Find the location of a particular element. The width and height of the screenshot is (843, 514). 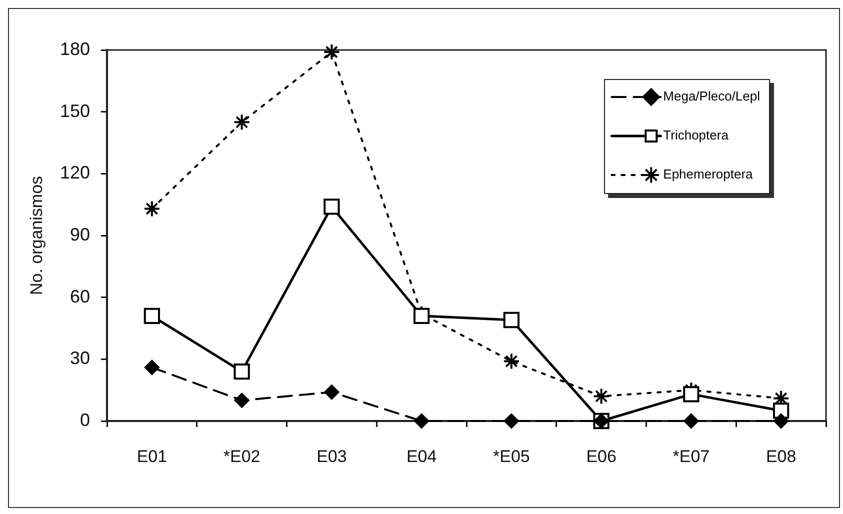

y-tick-label: 0 is located at coordinates (85, 420).